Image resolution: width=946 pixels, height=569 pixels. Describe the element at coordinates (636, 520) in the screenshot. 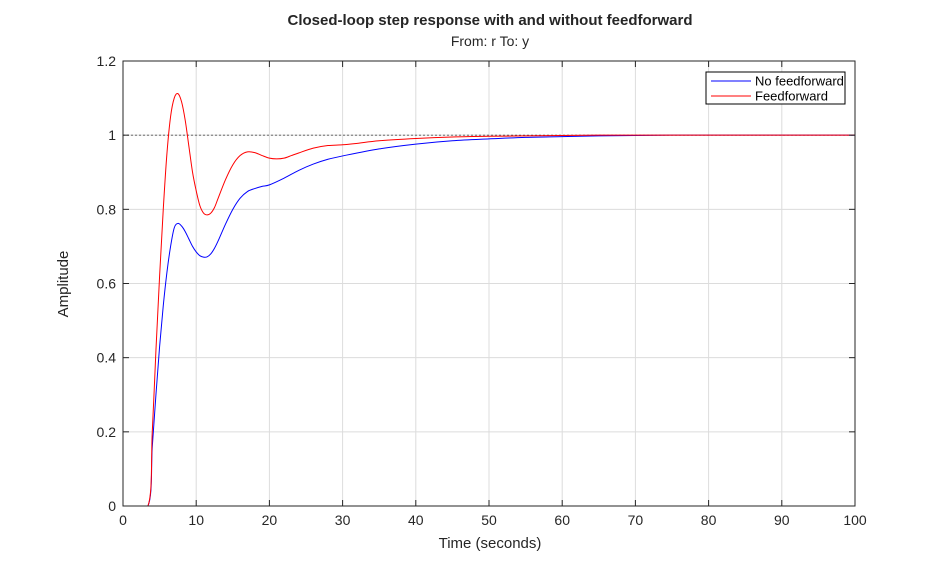

I see `x-tick-label: 70` at that location.